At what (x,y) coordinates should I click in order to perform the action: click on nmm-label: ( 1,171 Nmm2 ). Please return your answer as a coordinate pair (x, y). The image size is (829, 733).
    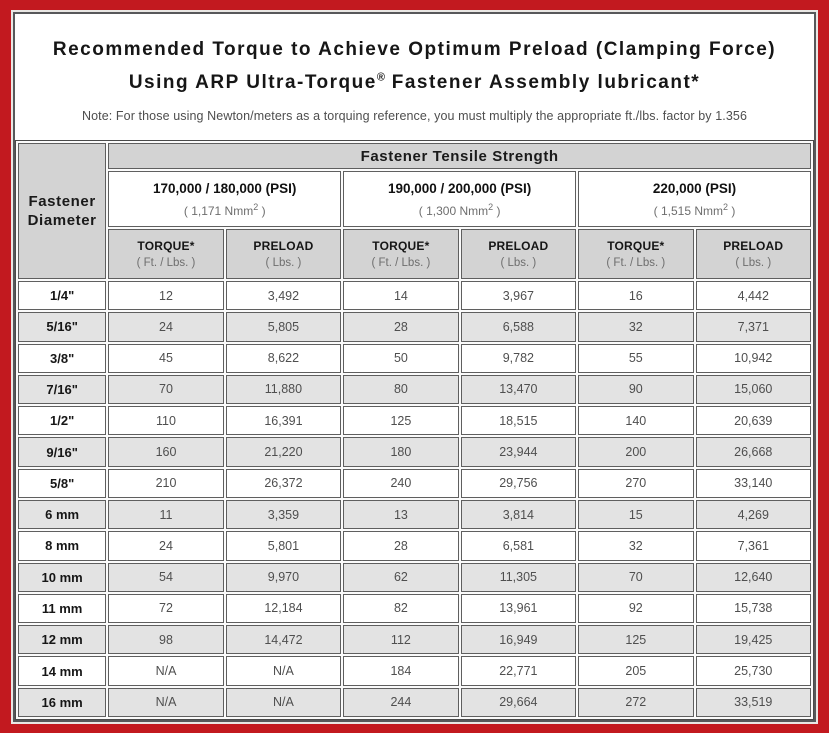
    Looking at the image, I should click on (224, 209).